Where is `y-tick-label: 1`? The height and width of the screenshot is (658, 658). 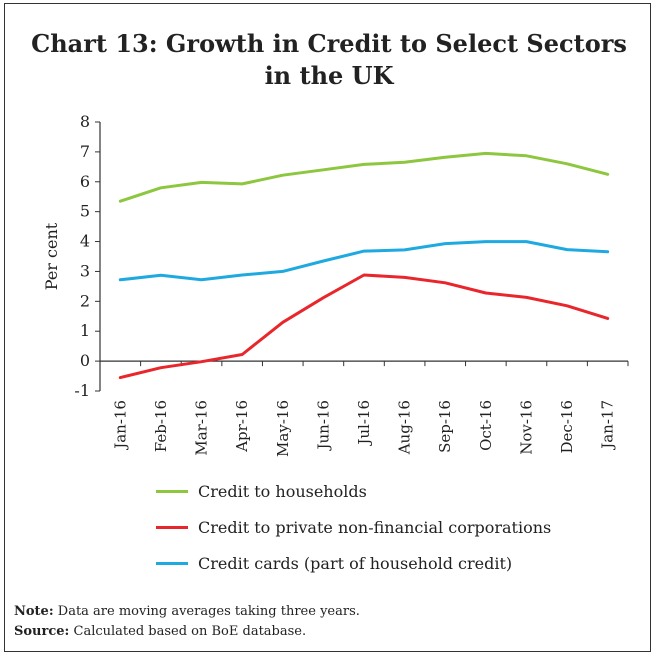
y-tick-label: 1 is located at coordinates (85, 330).